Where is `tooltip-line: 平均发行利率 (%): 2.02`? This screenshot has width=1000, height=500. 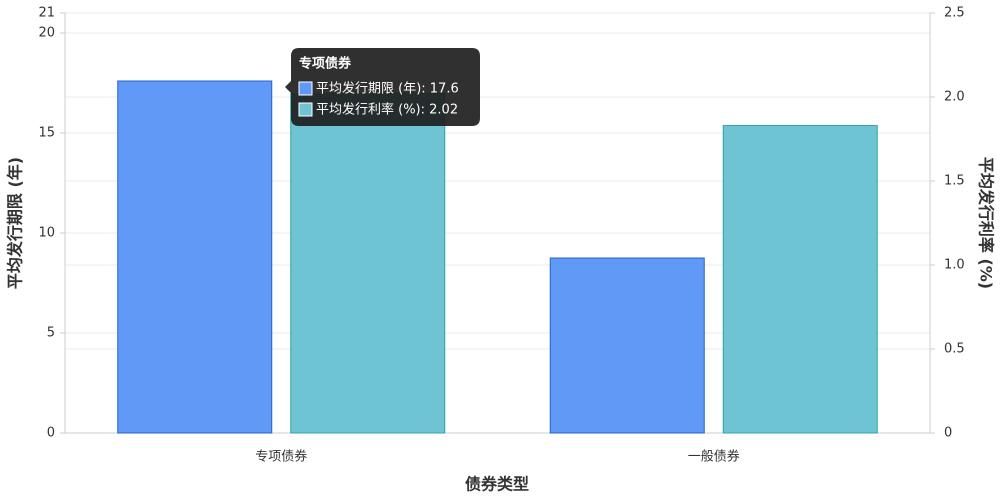 tooltip-line: 平均发行利率 (%): 2.02 is located at coordinates (387, 110).